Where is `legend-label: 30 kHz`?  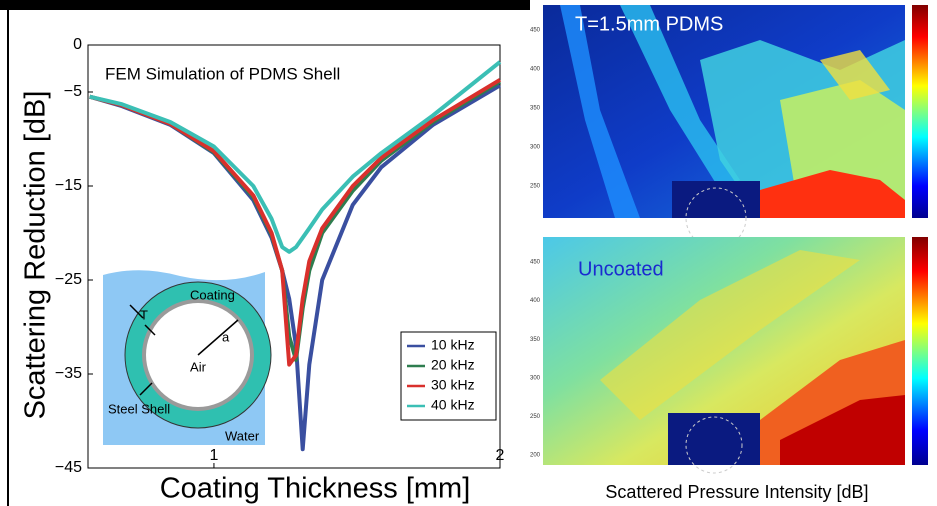 legend-label: 30 kHz is located at coordinates (453, 385).